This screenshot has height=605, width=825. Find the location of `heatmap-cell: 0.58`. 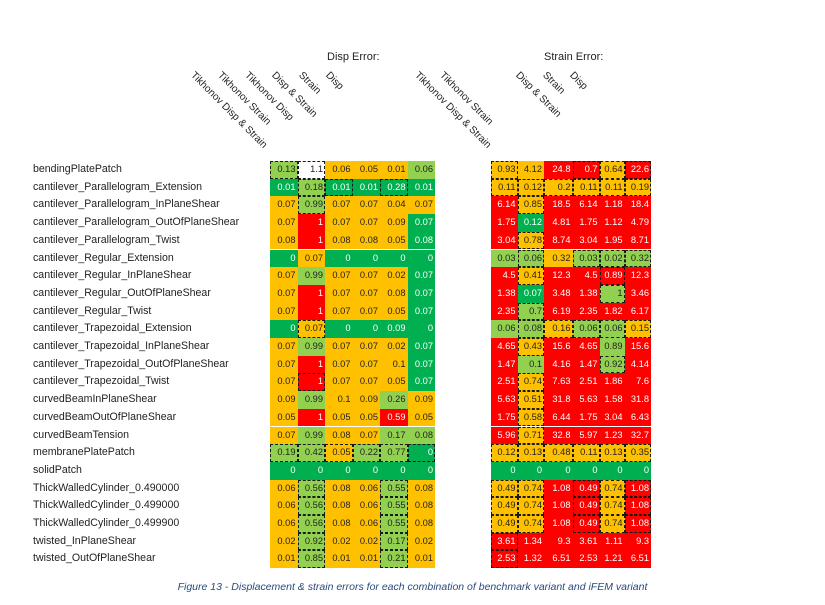

heatmap-cell: 0.58 is located at coordinates (530, 417).